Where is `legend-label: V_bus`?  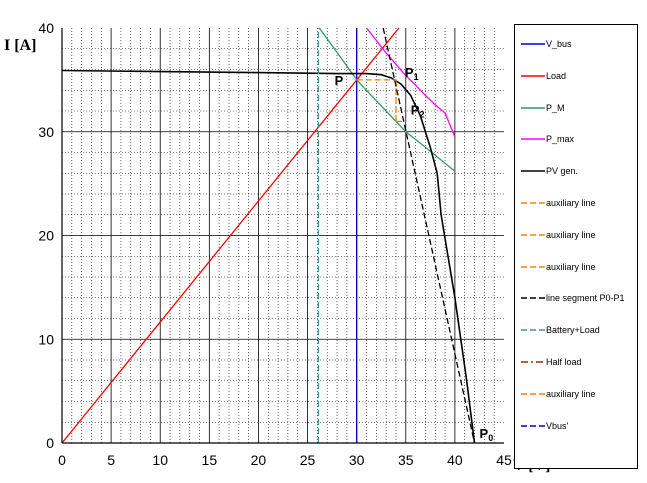 legend-label: V_bus is located at coordinates (559, 44).